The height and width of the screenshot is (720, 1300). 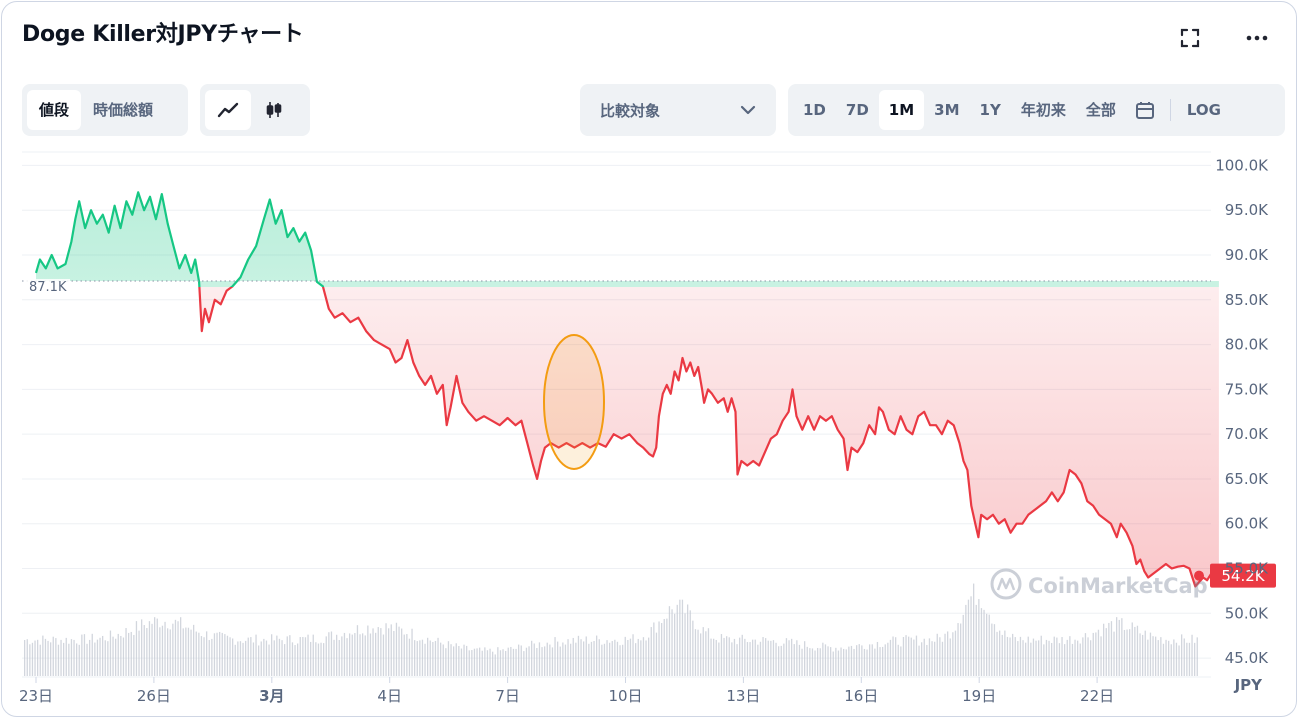 What do you see at coordinates (814, 110) in the screenshot?
I see `range-1d: 1D` at bounding box center [814, 110].